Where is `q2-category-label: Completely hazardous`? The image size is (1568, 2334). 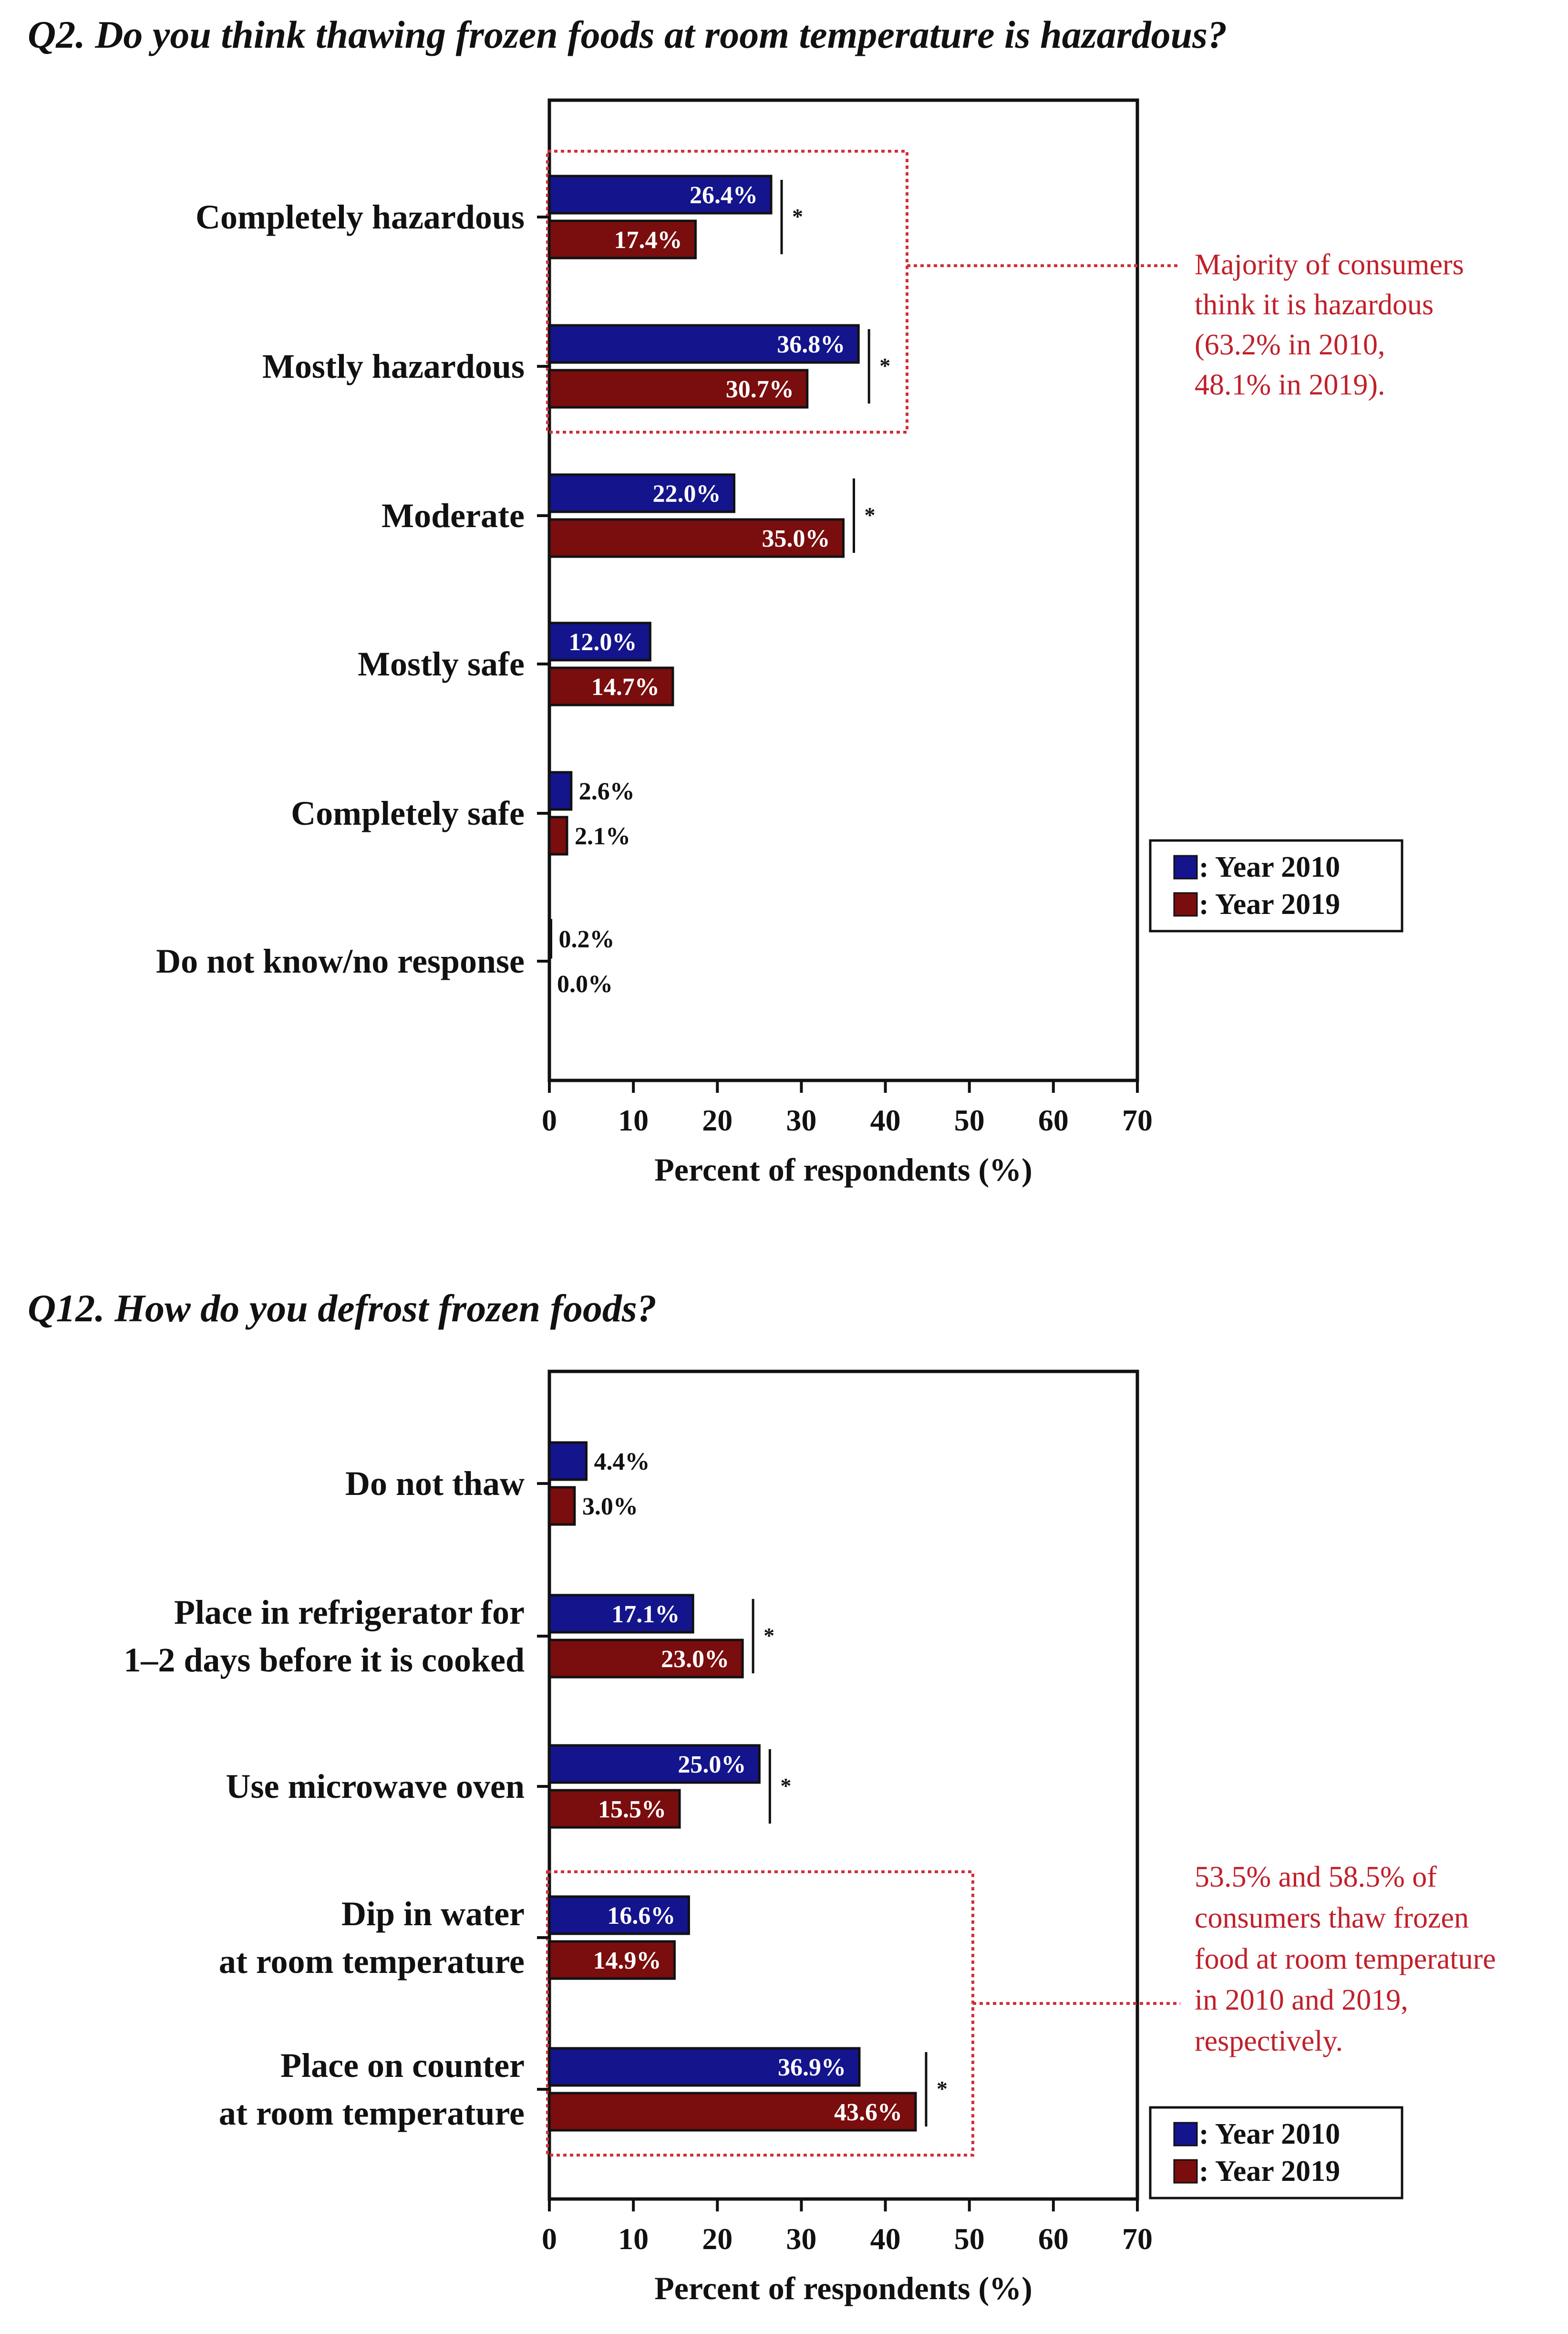 q2-category-label: Completely hazardous is located at coordinates (360, 217).